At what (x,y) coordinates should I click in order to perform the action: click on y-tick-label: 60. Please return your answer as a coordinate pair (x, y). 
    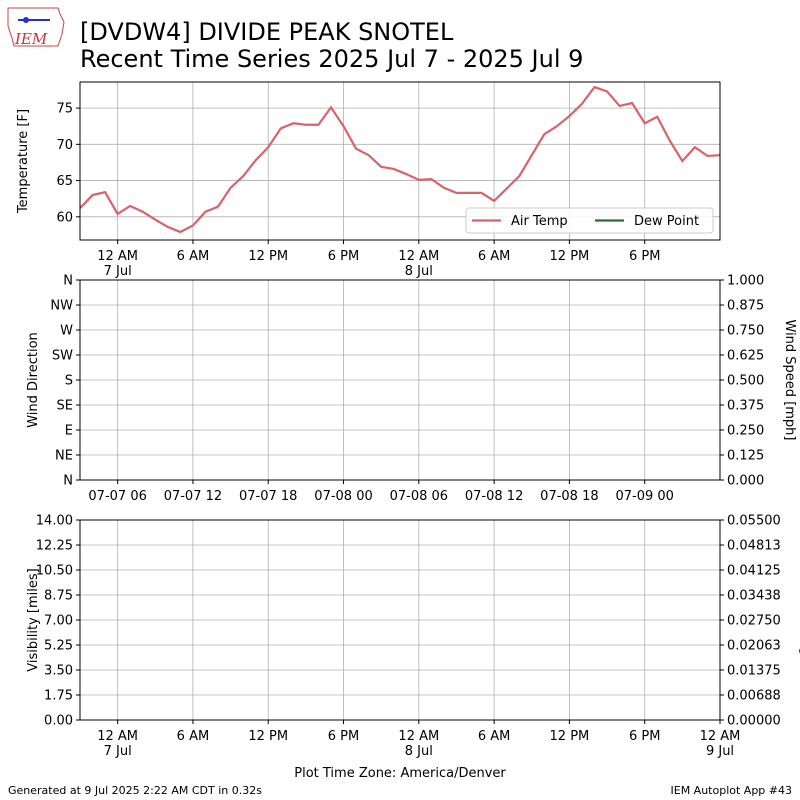
    Looking at the image, I should click on (64, 217).